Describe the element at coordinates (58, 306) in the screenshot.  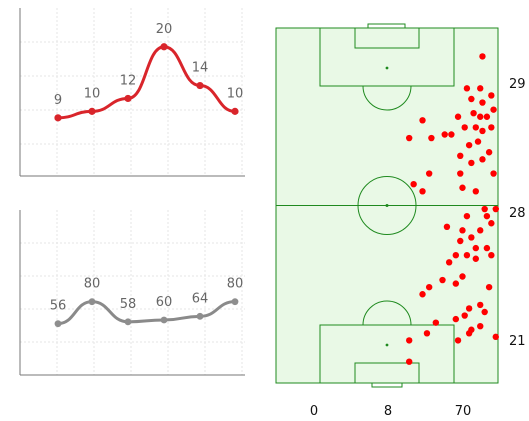
I see `chart2-data-label: 56` at that location.